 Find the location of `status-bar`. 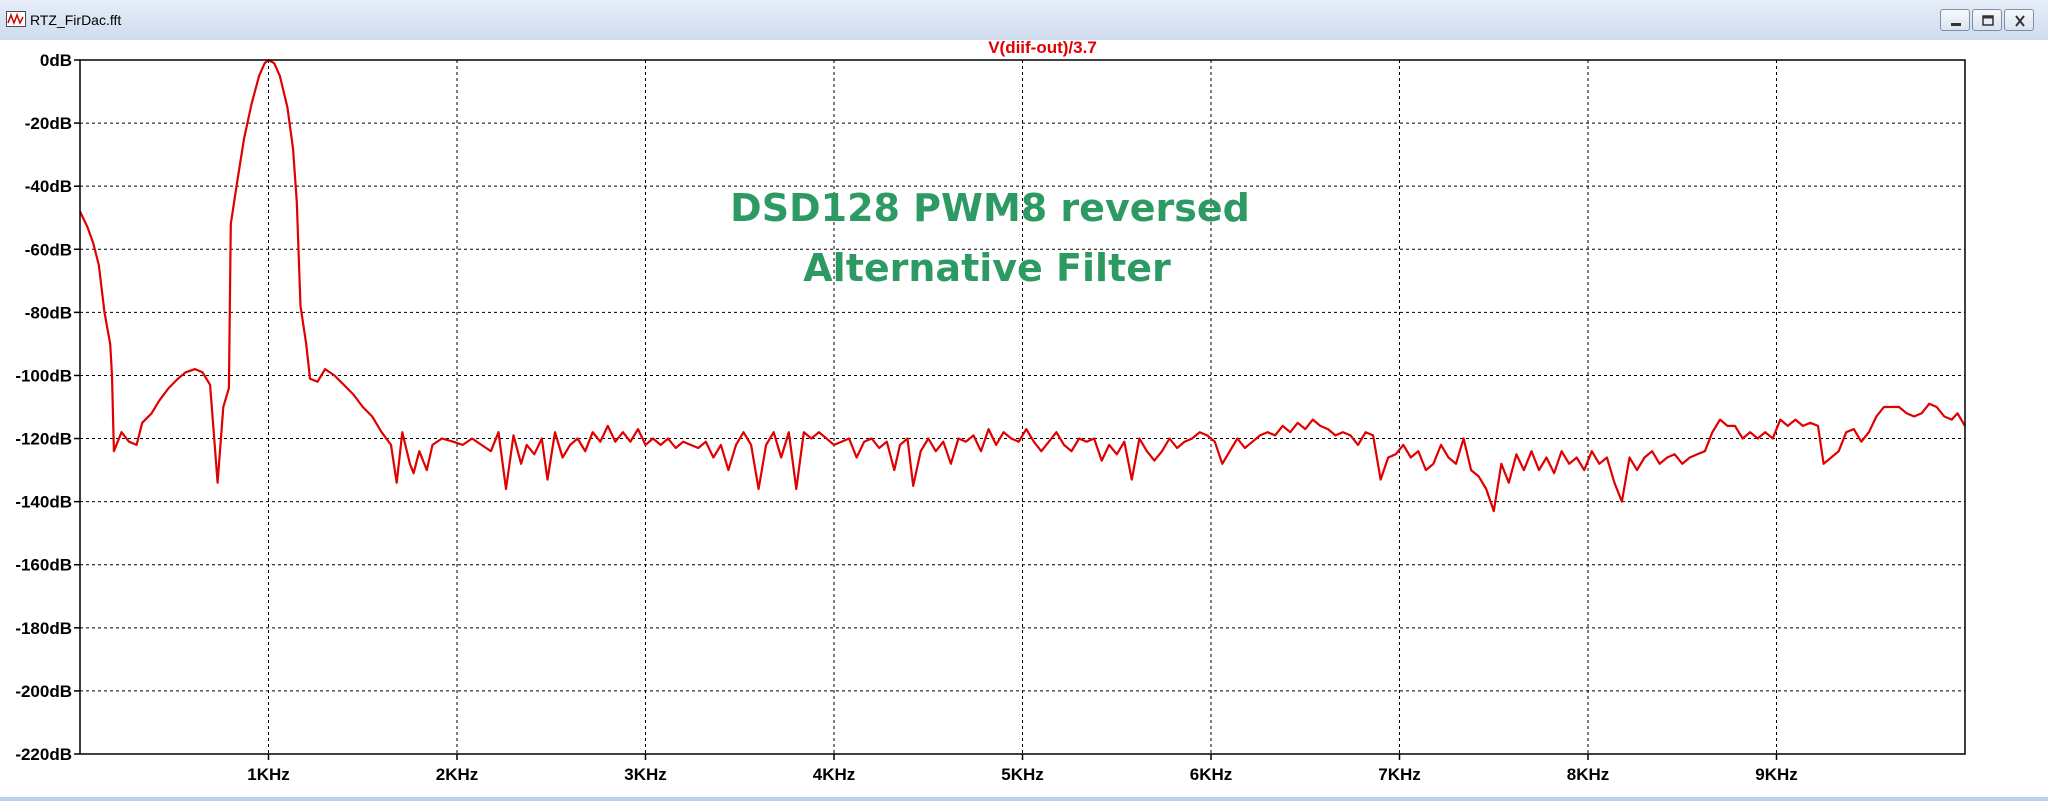

status-bar is located at coordinates (1024, 799).